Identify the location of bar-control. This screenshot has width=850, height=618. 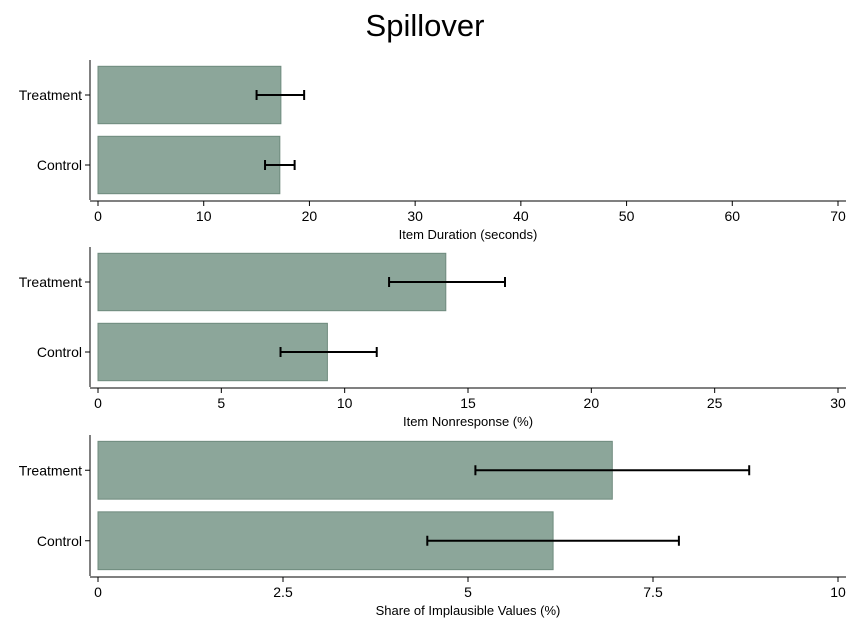
(189, 165).